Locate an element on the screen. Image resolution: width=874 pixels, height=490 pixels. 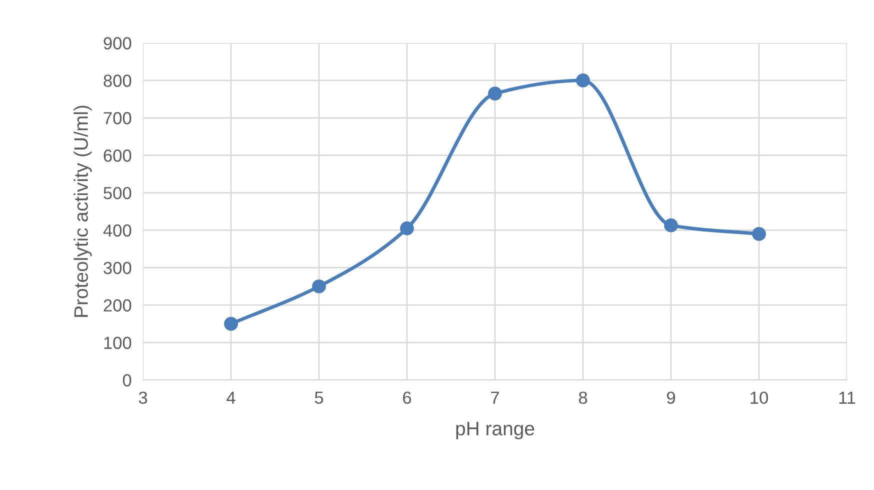
y-tick-label: 100 is located at coordinates (118, 343).